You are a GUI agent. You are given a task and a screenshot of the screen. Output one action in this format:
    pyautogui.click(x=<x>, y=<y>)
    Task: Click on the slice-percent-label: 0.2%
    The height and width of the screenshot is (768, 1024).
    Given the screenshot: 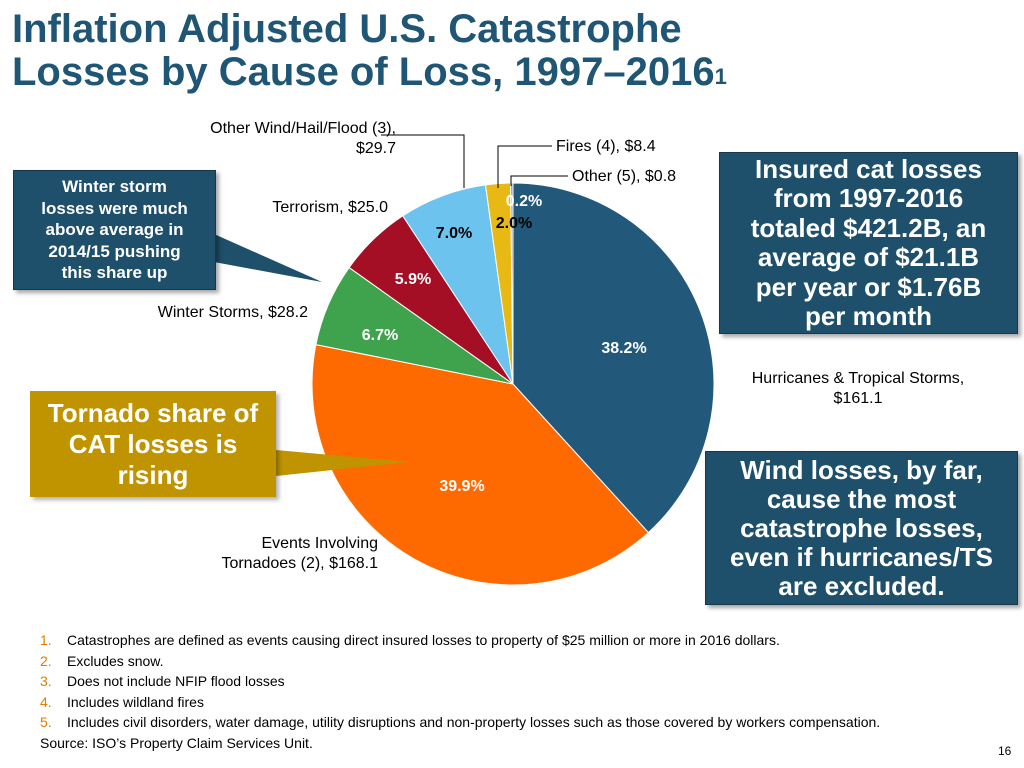 What is the action you would take?
    pyautogui.click(x=524, y=201)
    